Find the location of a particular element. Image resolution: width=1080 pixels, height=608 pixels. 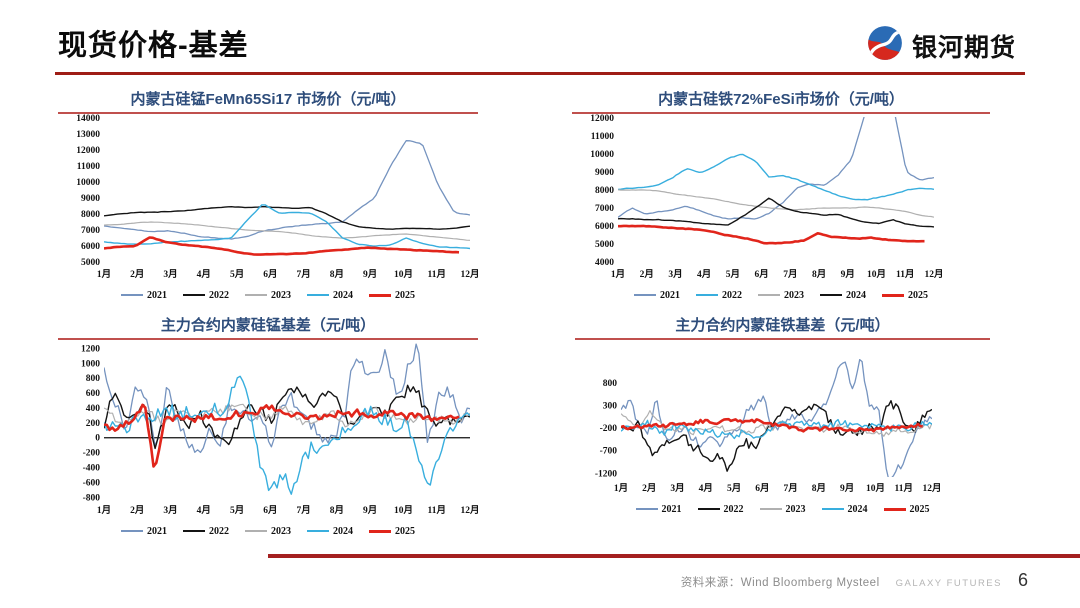

svg-text: 1200 is located at coordinates (90, 349).